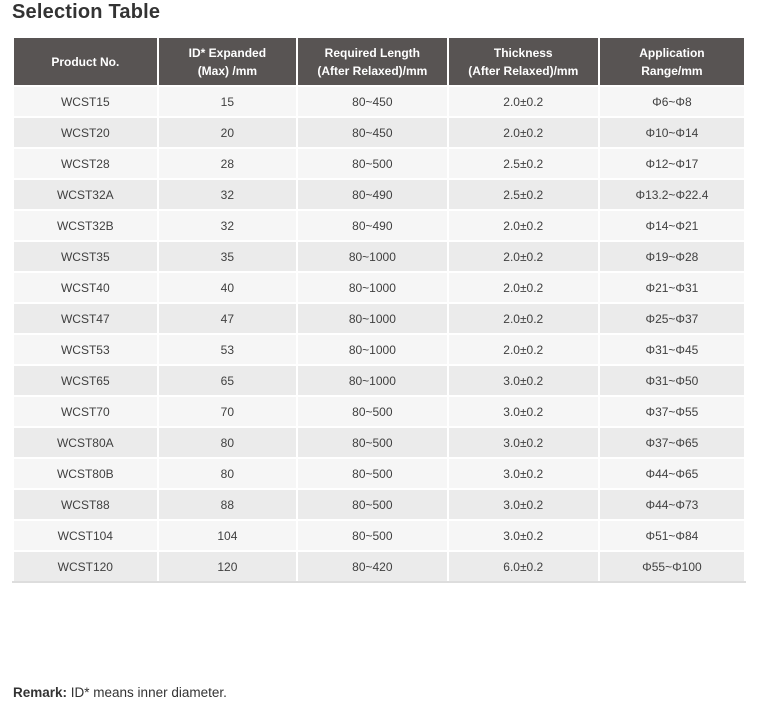 The image size is (758, 721). Describe the element at coordinates (40, 692) in the screenshot. I see `remark-label: Remark:` at that location.